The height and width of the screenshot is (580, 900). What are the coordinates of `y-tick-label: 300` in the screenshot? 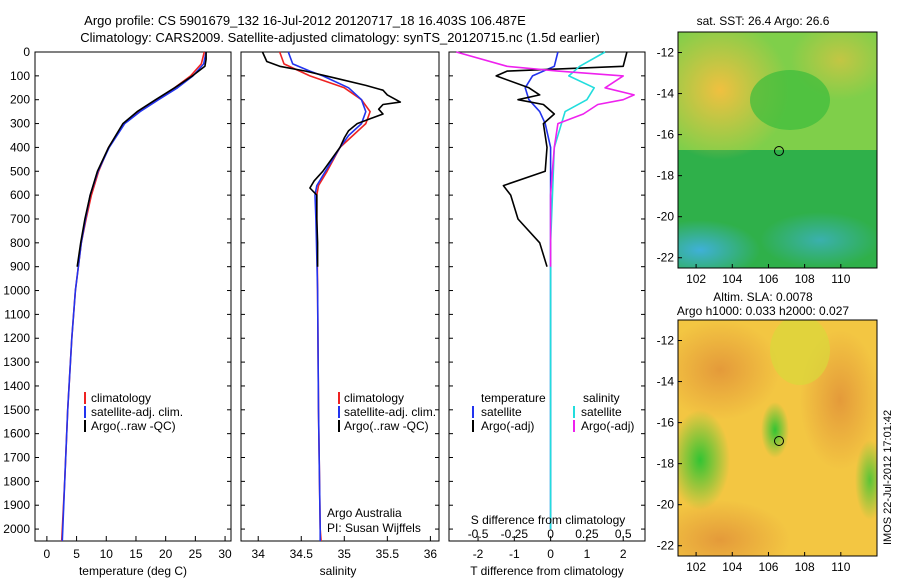 It's located at (20, 124).